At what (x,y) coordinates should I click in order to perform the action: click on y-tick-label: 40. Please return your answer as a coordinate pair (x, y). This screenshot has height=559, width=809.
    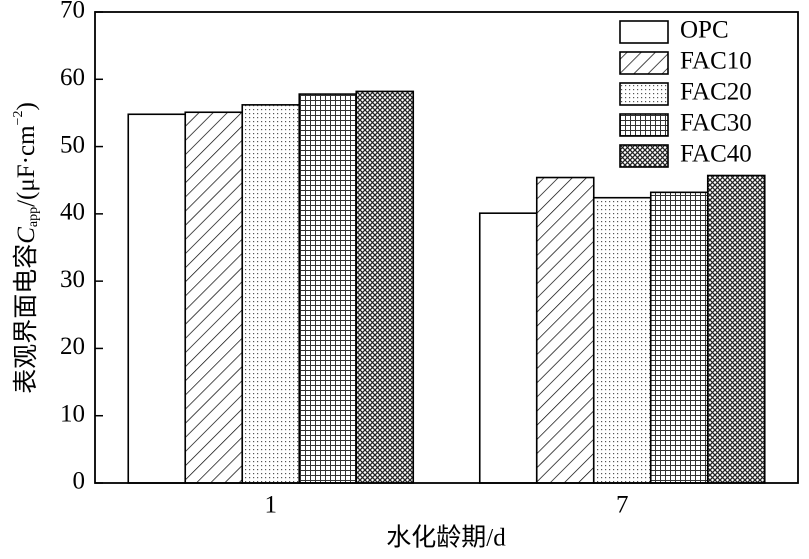
    Looking at the image, I should click on (72, 212).